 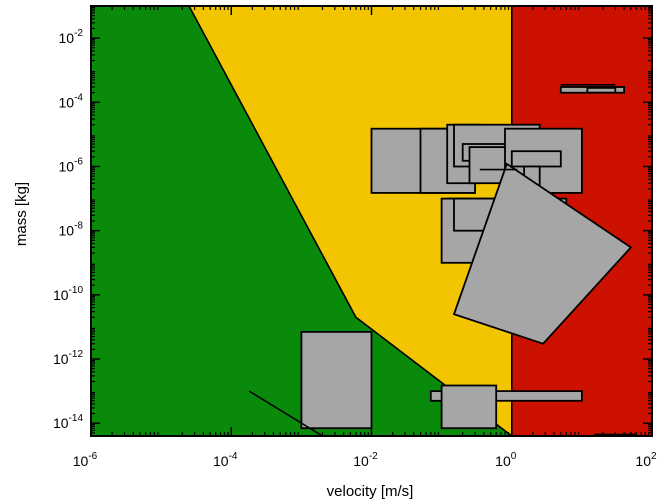 What do you see at coordinates (21, 214) in the screenshot?
I see `y-axis-label: mass [kg]` at bounding box center [21, 214].